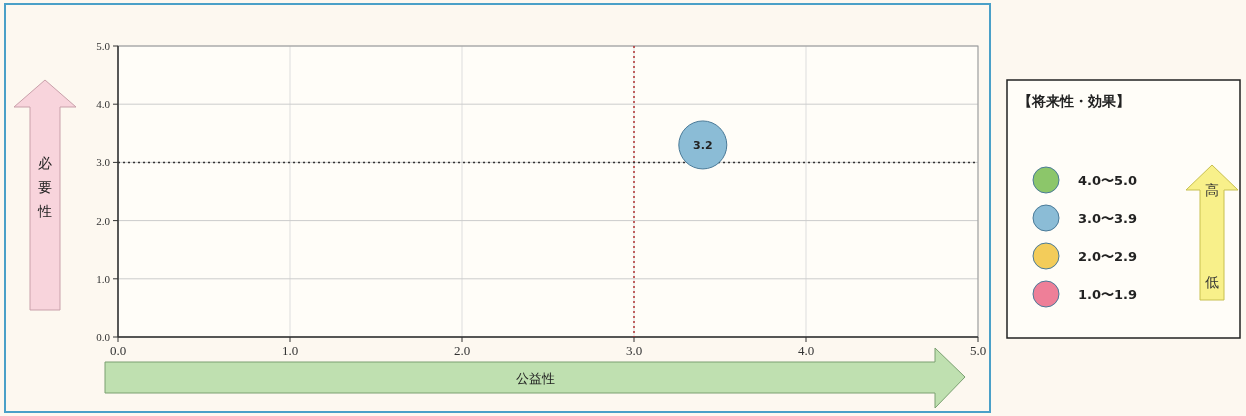  Describe the element at coordinates (103, 162) in the screenshot. I see `y-tick-label: 3.0` at that location.